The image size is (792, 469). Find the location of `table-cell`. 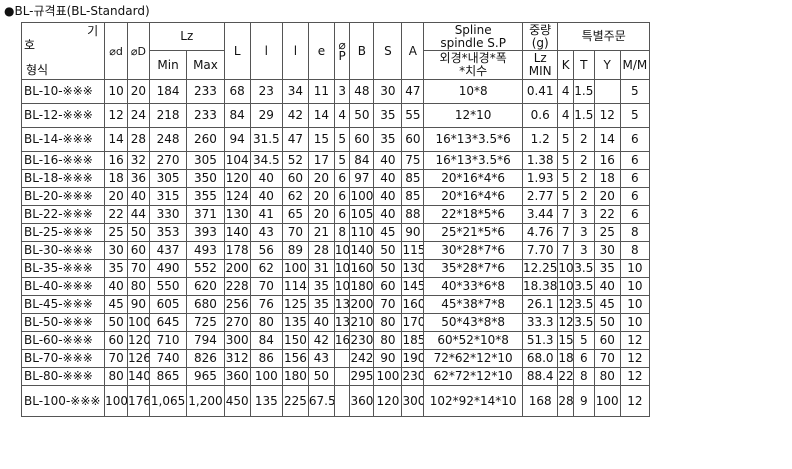

table-cell is located at coordinates (342, 376).